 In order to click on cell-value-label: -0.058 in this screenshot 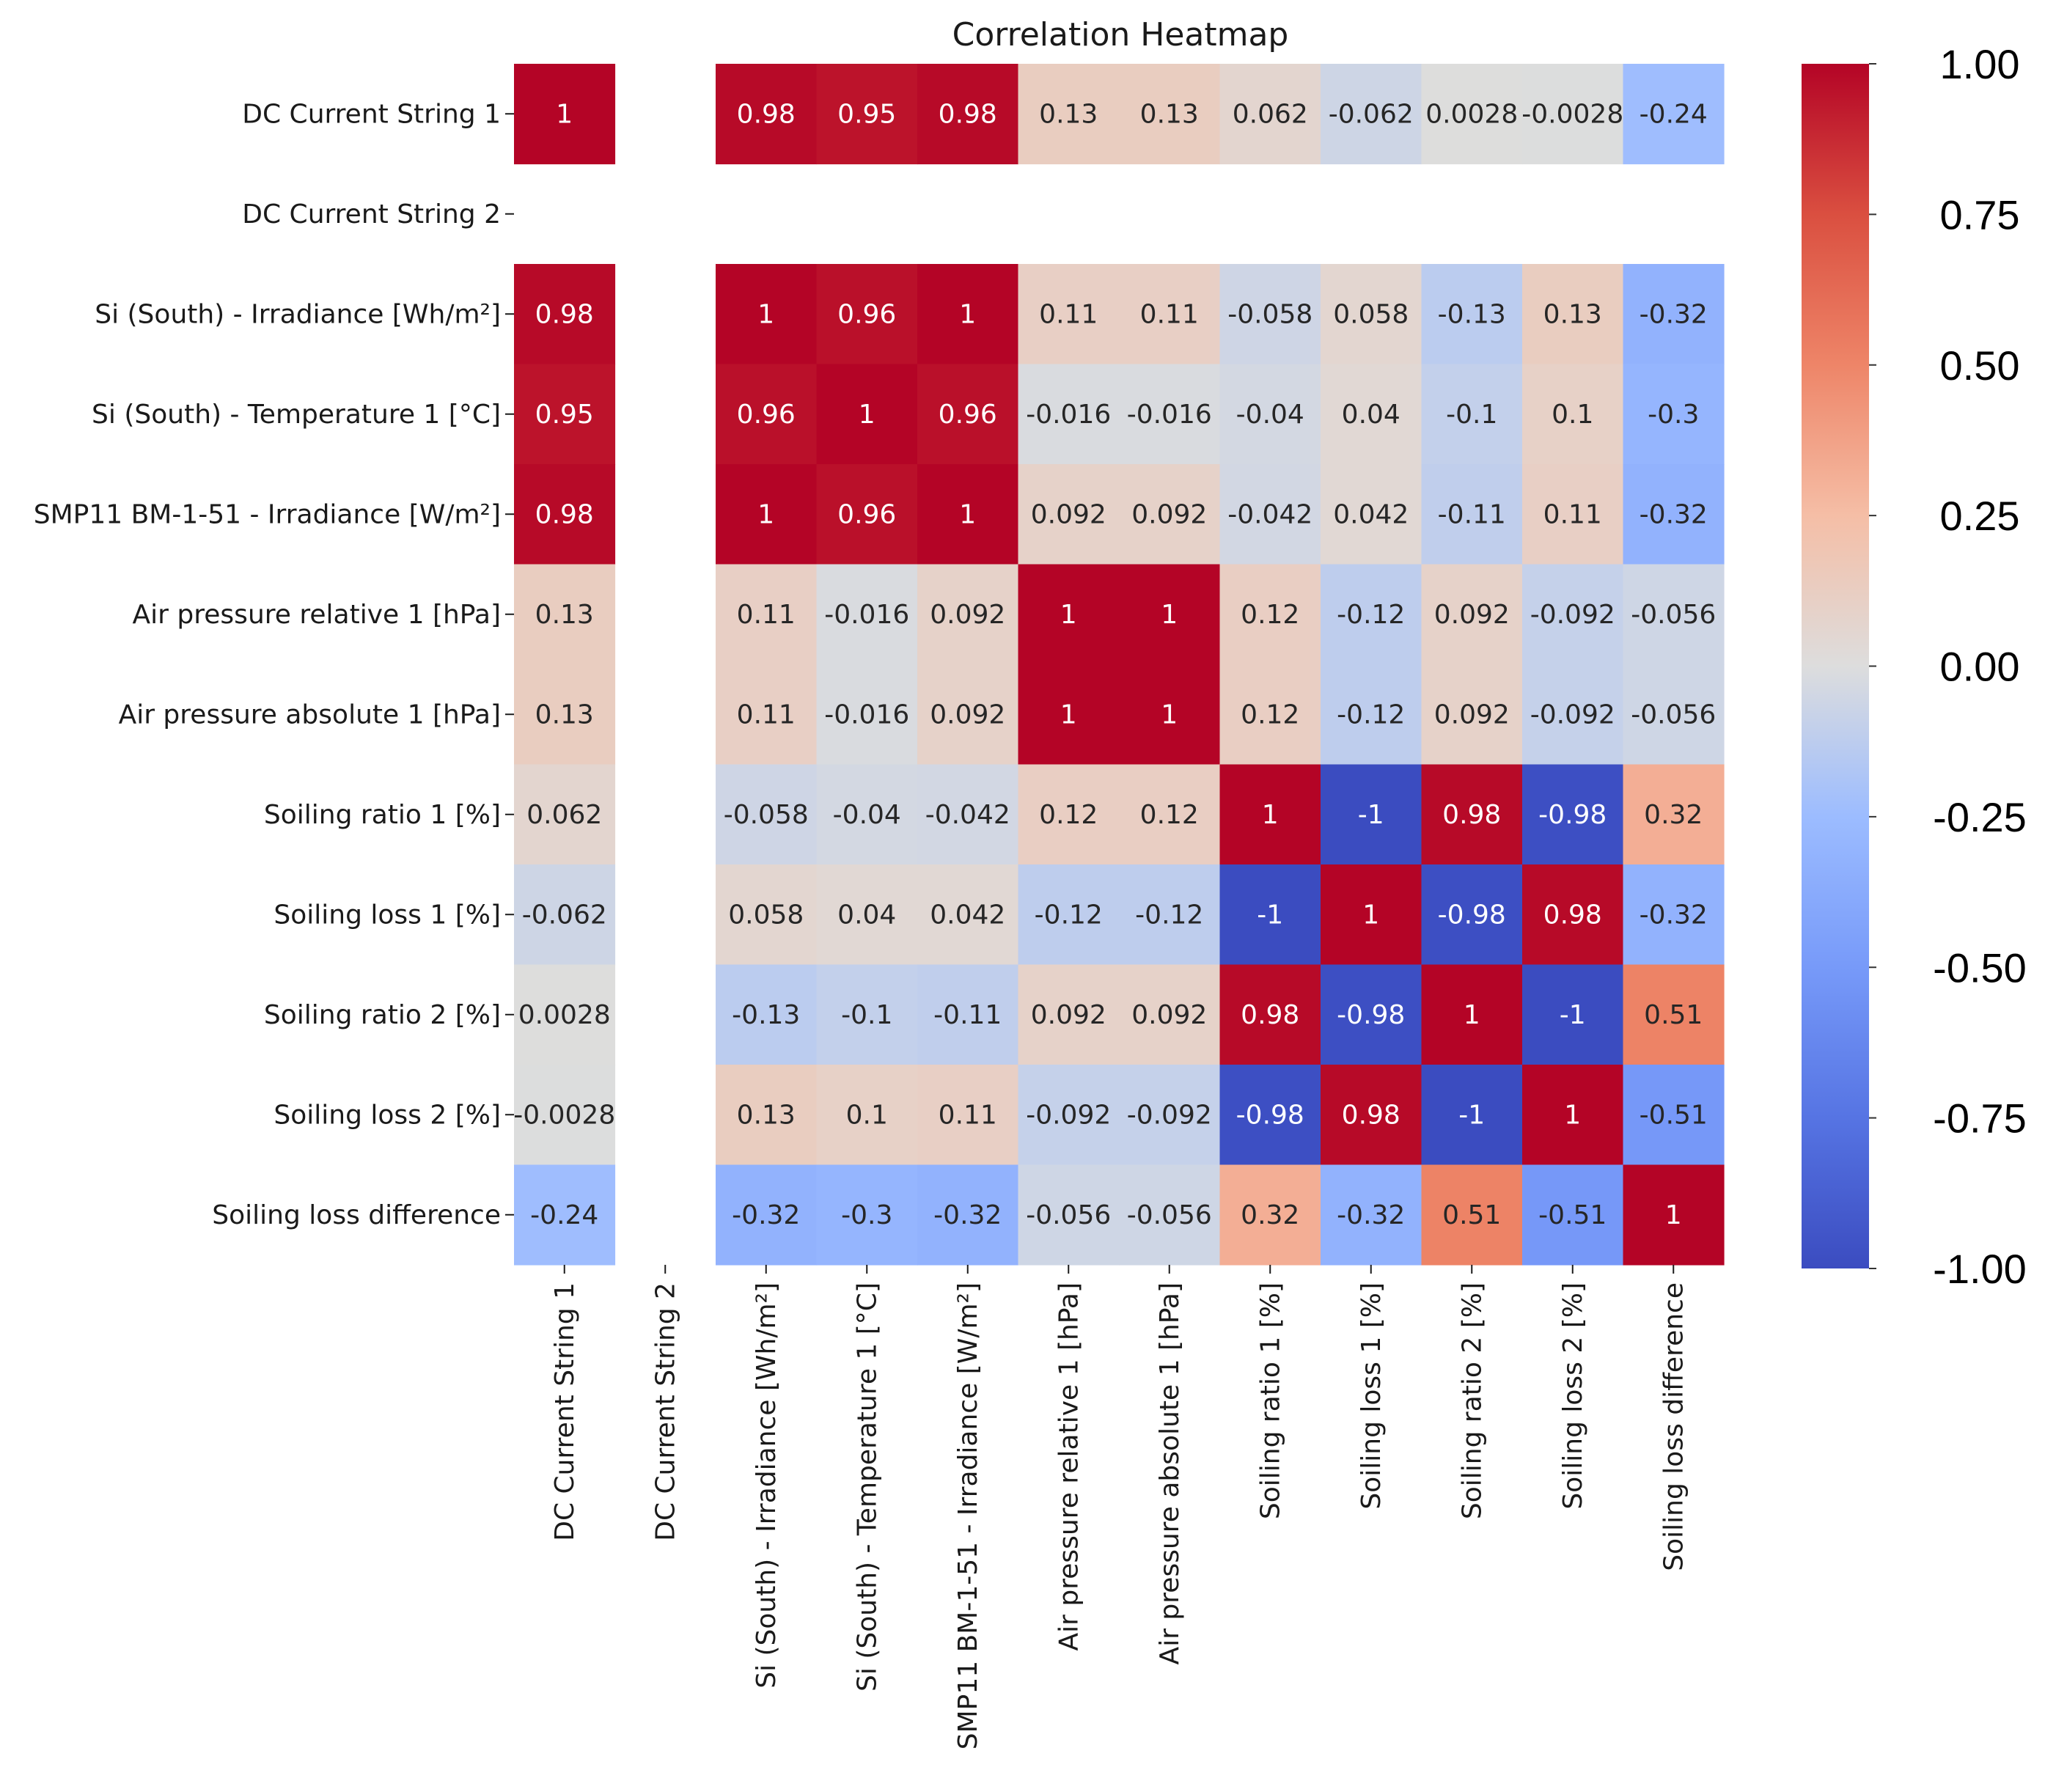, I will do `click(766, 815)`.